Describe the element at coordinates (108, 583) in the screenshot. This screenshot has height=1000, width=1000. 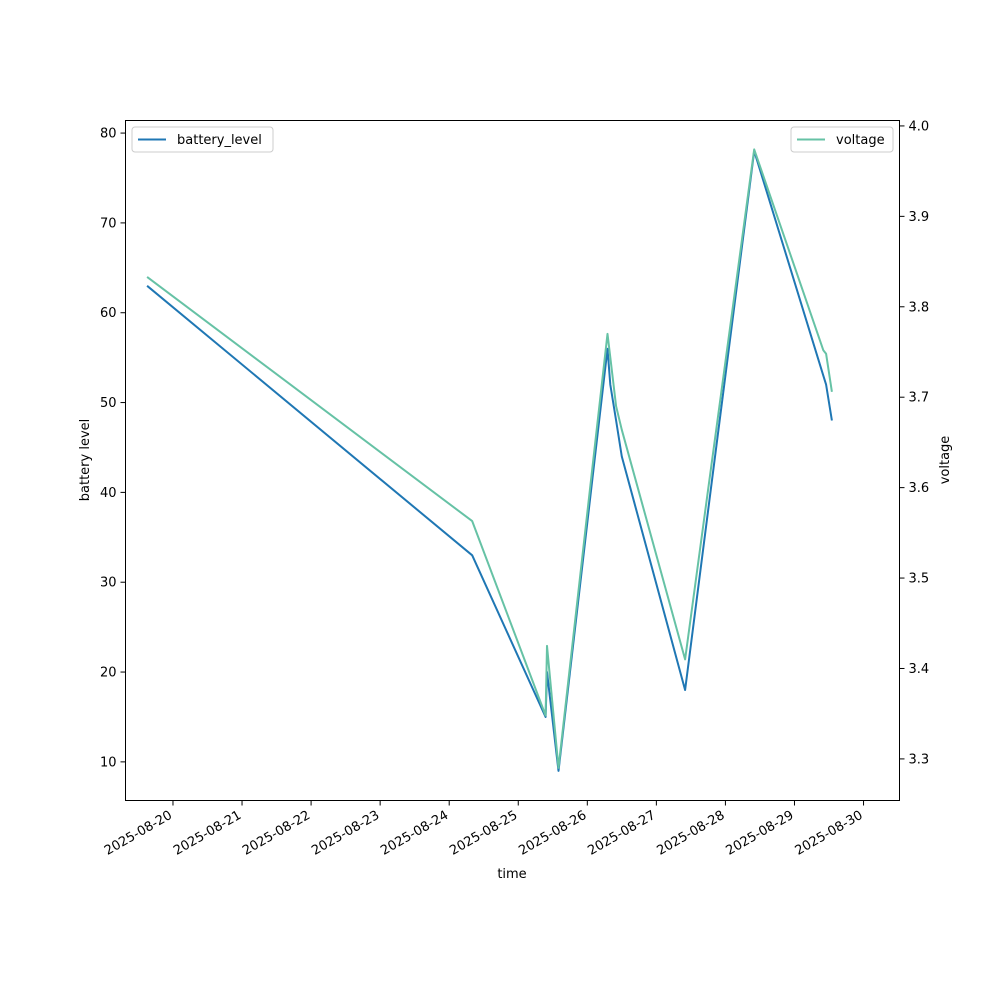
I see `y-tick-label: 30` at that location.